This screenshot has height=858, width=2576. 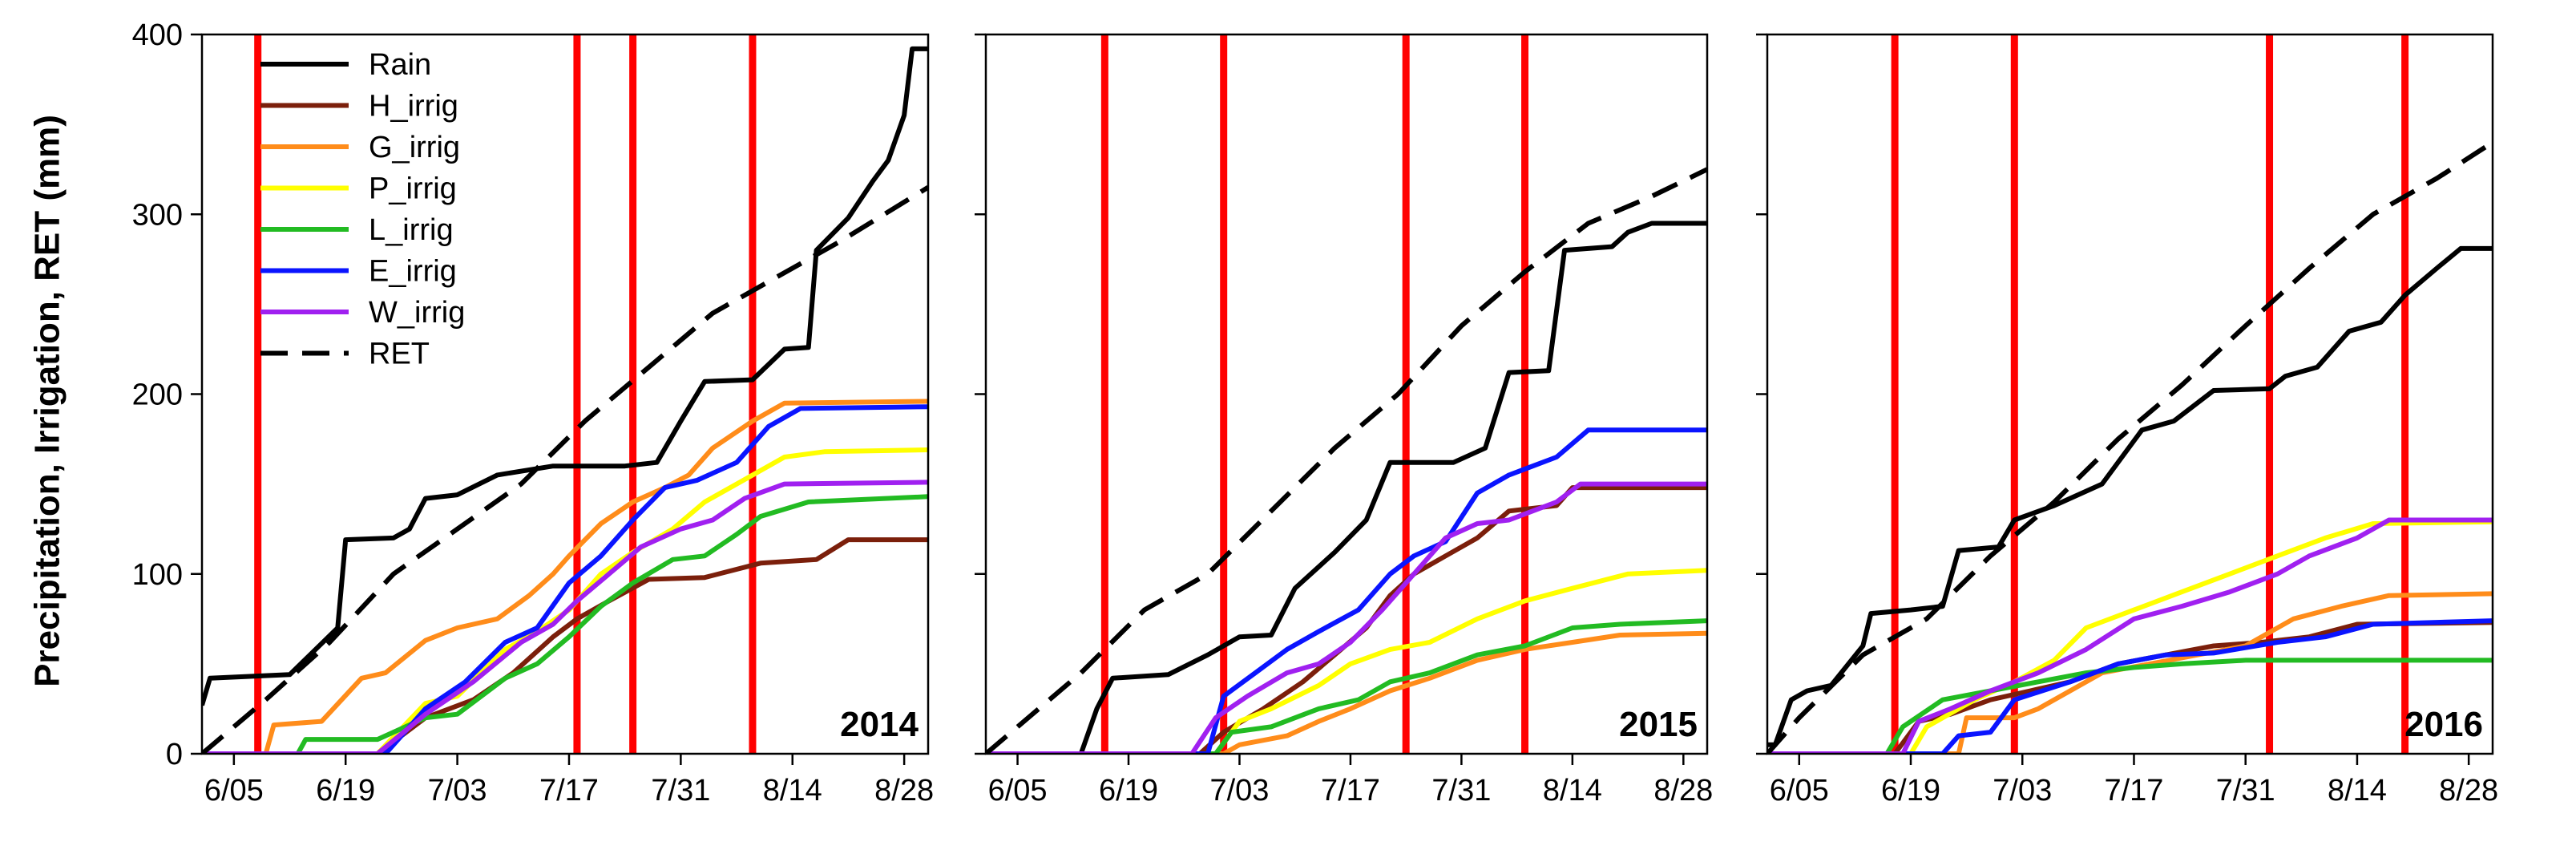 I want to click on y-tick-label: 400, so click(x=158, y=35).